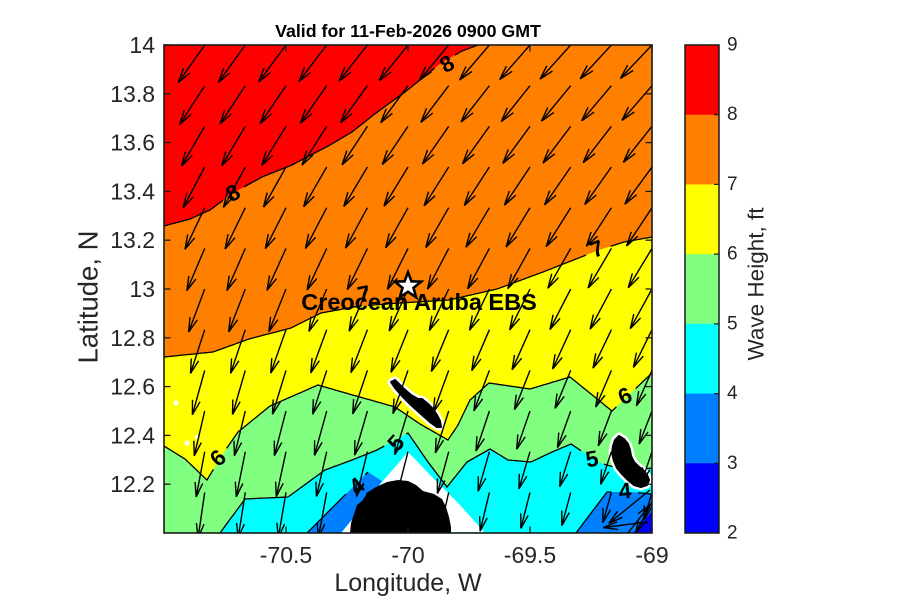 The height and width of the screenshot is (600, 900). Describe the element at coordinates (651, 555) in the screenshot. I see `svg-text: -69` at that location.